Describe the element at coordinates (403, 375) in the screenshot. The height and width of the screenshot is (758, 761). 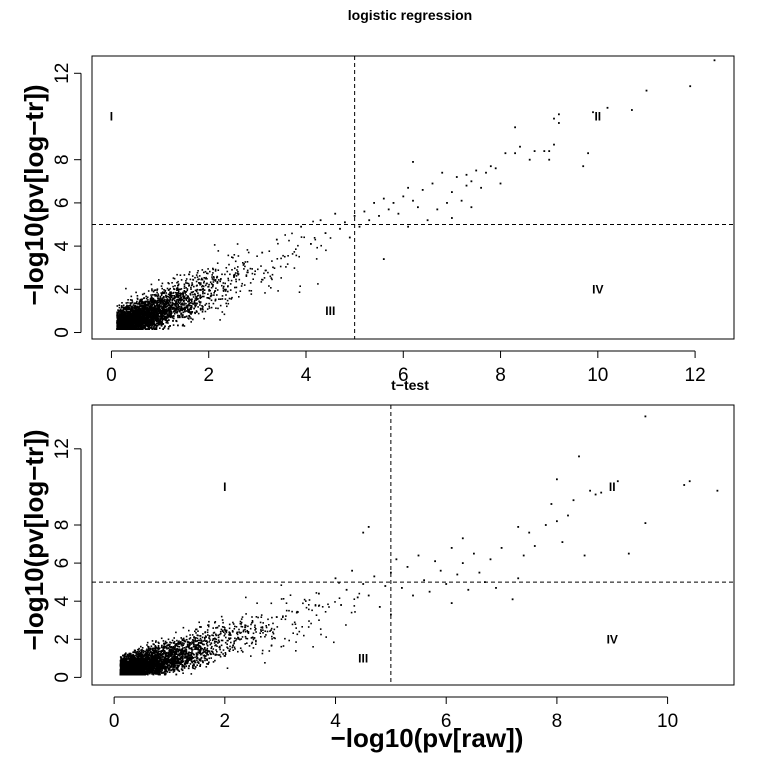
I see `x-tick-label: 6` at that location.